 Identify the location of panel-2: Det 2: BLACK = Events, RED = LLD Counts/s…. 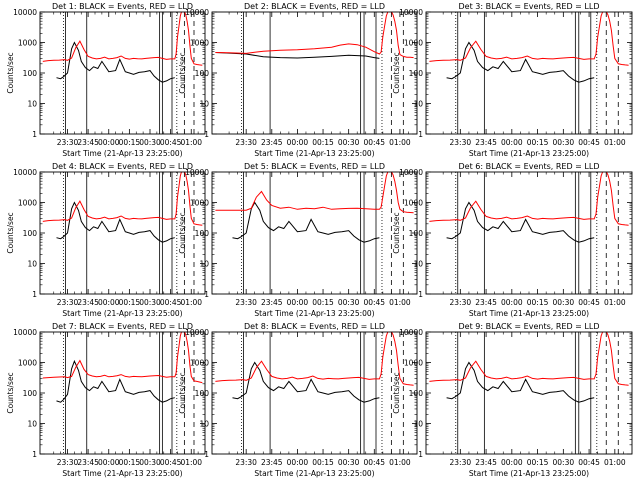
(298, 80).